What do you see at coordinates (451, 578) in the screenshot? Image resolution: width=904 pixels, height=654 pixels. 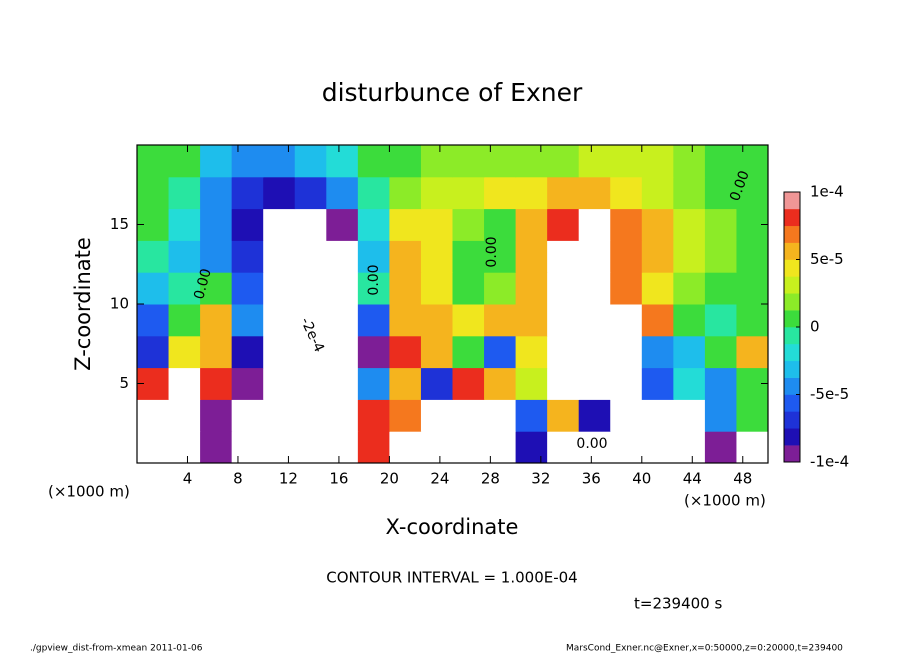 I see `contour-interval: CONTOUR INTERVAL = 1.000E-04` at bounding box center [451, 578].